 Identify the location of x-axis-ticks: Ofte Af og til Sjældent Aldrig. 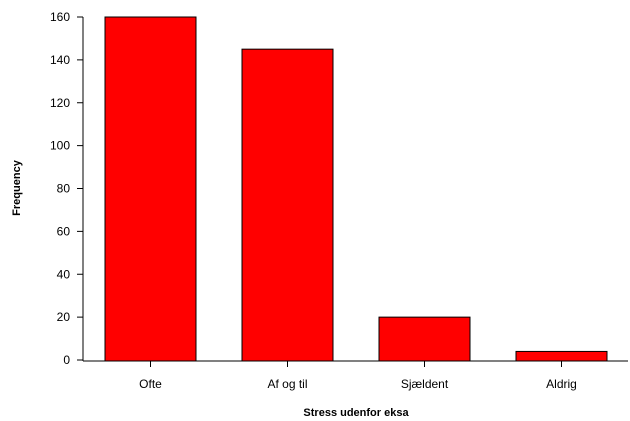
(358, 376).